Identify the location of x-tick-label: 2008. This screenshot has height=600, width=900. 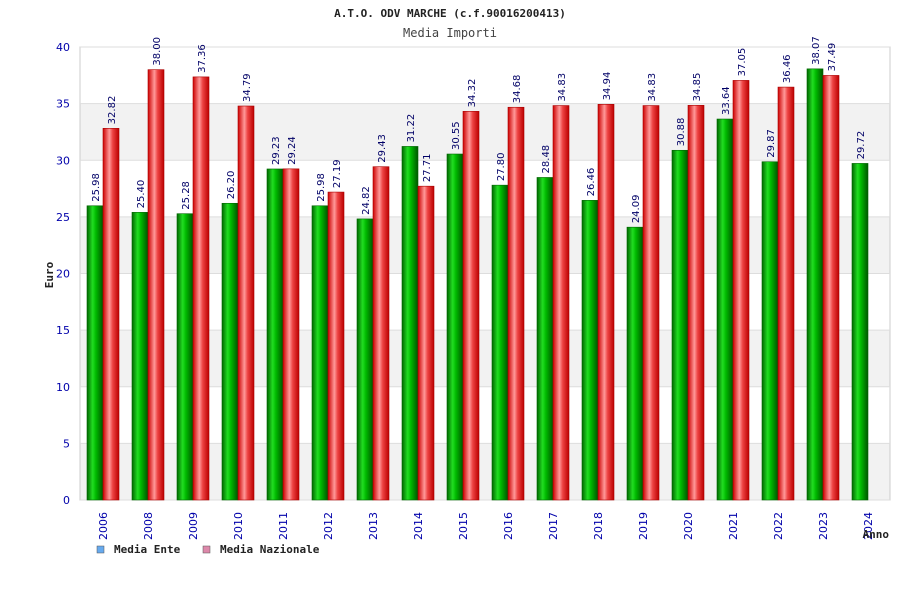
(148, 526).